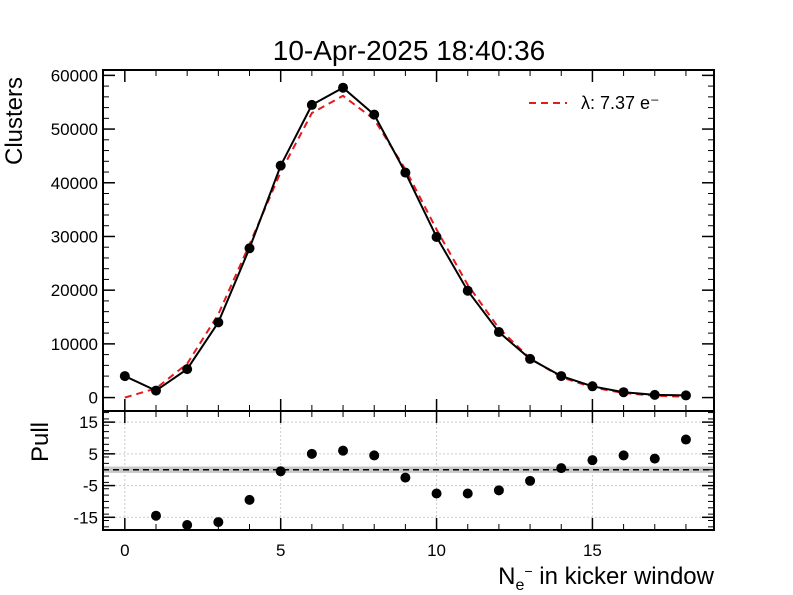 The height and width of the screenshot is (595, 793). I want to click on chart-title: 10-Apr-2025 18:40:36, so click(409, 50).